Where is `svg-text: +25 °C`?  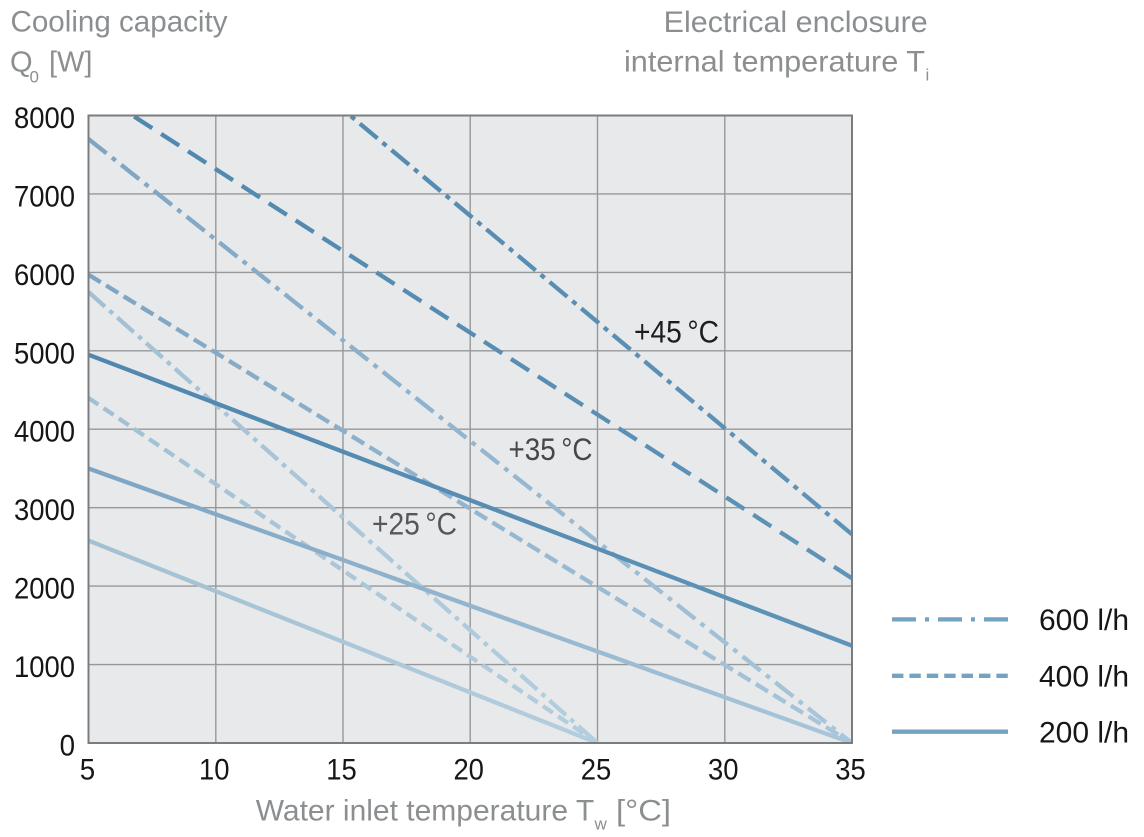
svg-text: +25 °C is located at coordinates (414, 524).